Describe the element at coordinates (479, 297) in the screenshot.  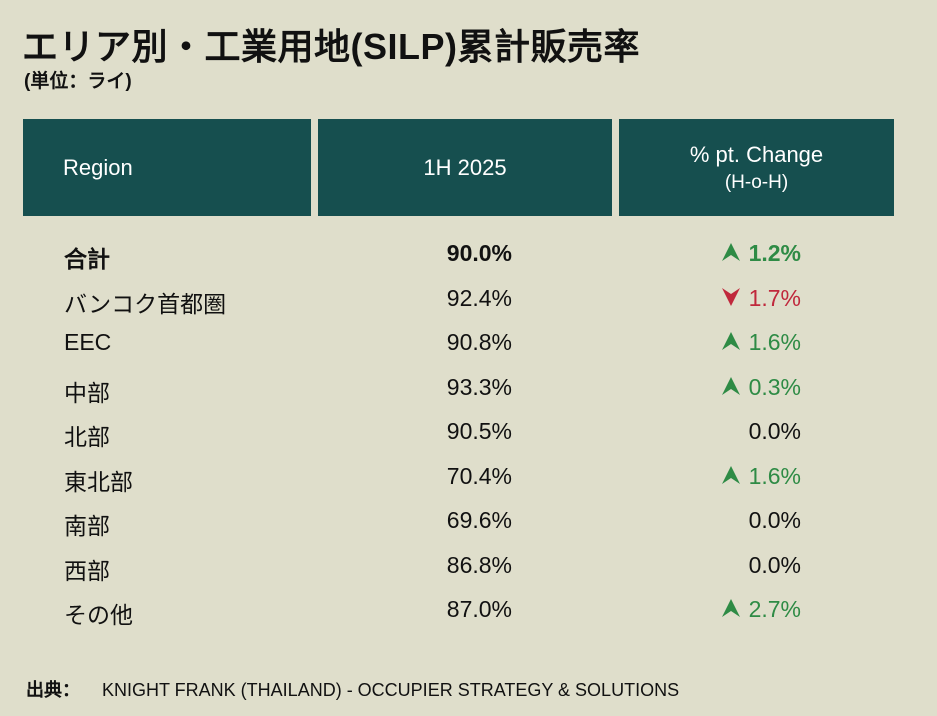
I see `sales-rate-value: 92.4%` at that location.